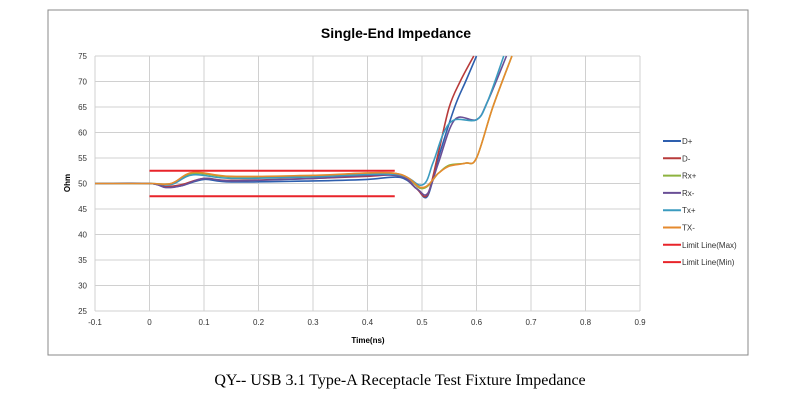 The image size is (800, 407). Describe the element at coordinates (82, 56) in the screenshot. I see `y-tick-label: 75` at that location.